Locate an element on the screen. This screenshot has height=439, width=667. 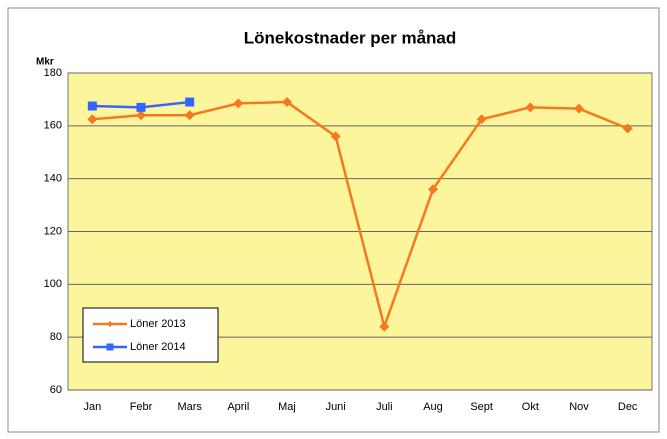
x-tick-label: Sept is located at coordinates (481, 407).